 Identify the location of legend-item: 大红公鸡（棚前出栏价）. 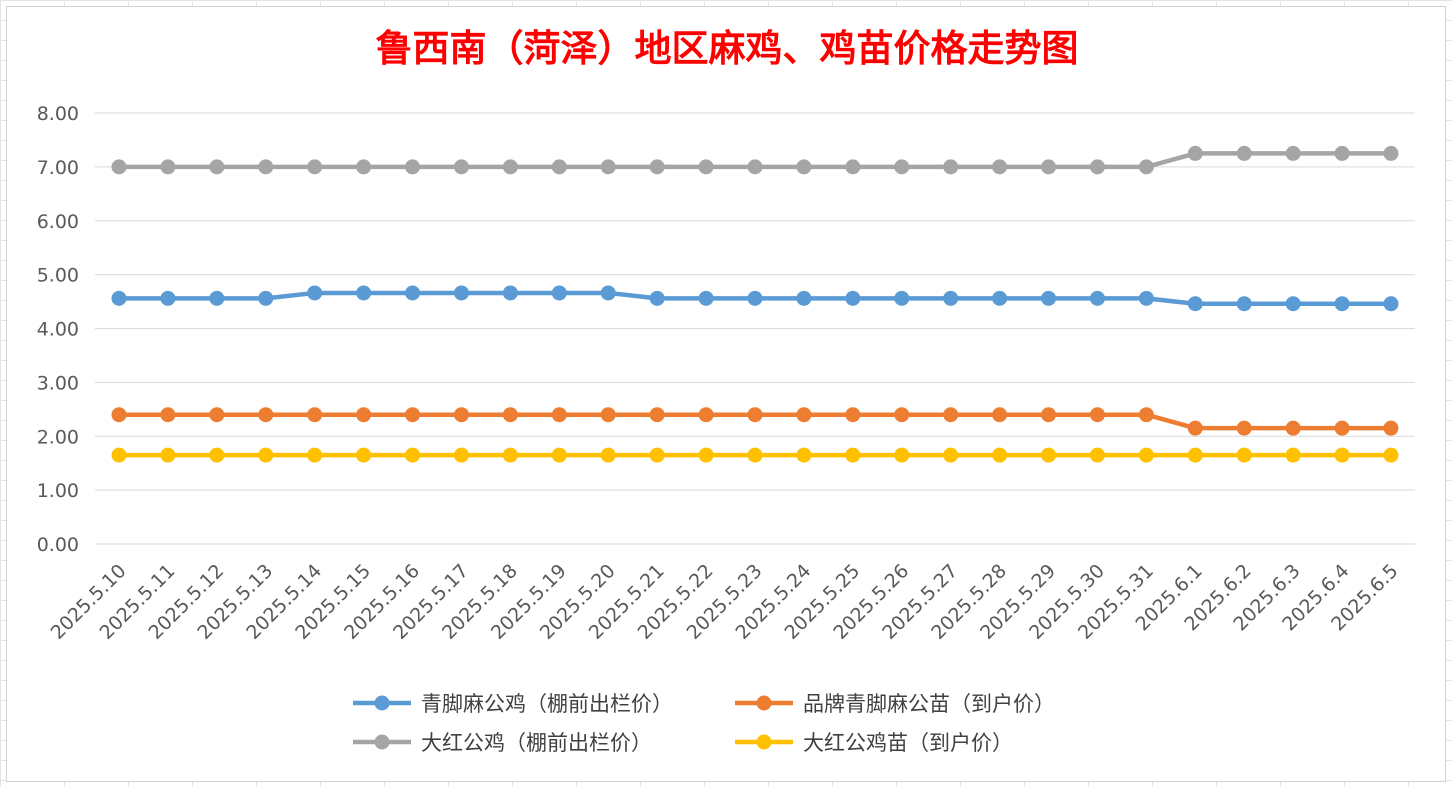
(502, 743).